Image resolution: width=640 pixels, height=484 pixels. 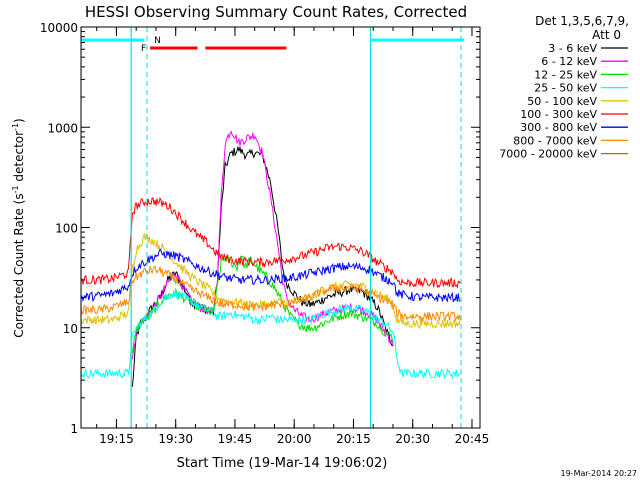 I want to click on legend-label-4: 50 - 100 keV, so click(x=562, y=101).